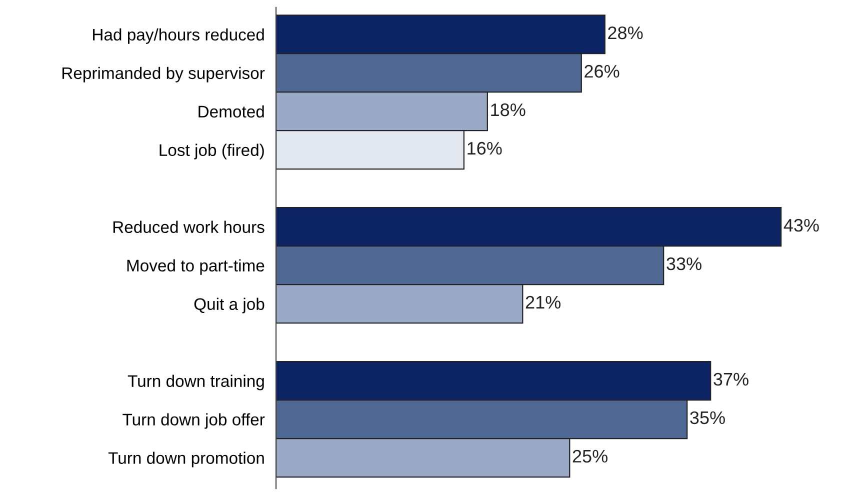 The image size is (868, 496). What do you see at coordinates (229, 306) in the screenshot?
I see `y-tick-label: Quit a job` at bounding box center [229, 306].